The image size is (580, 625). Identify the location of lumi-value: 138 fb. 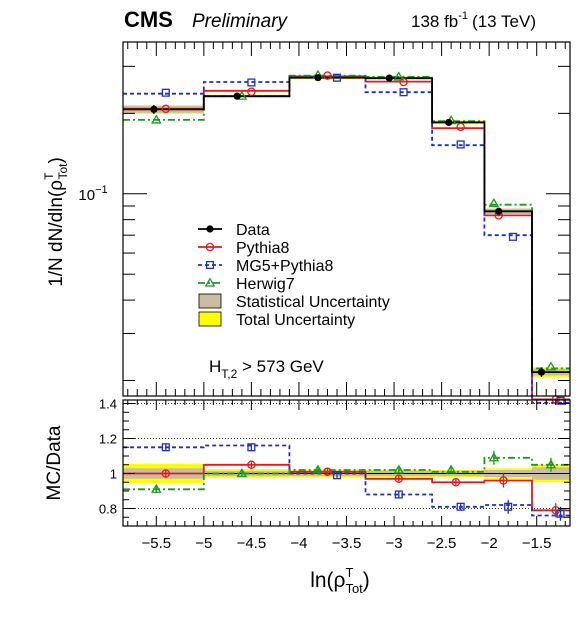
(434, 21).